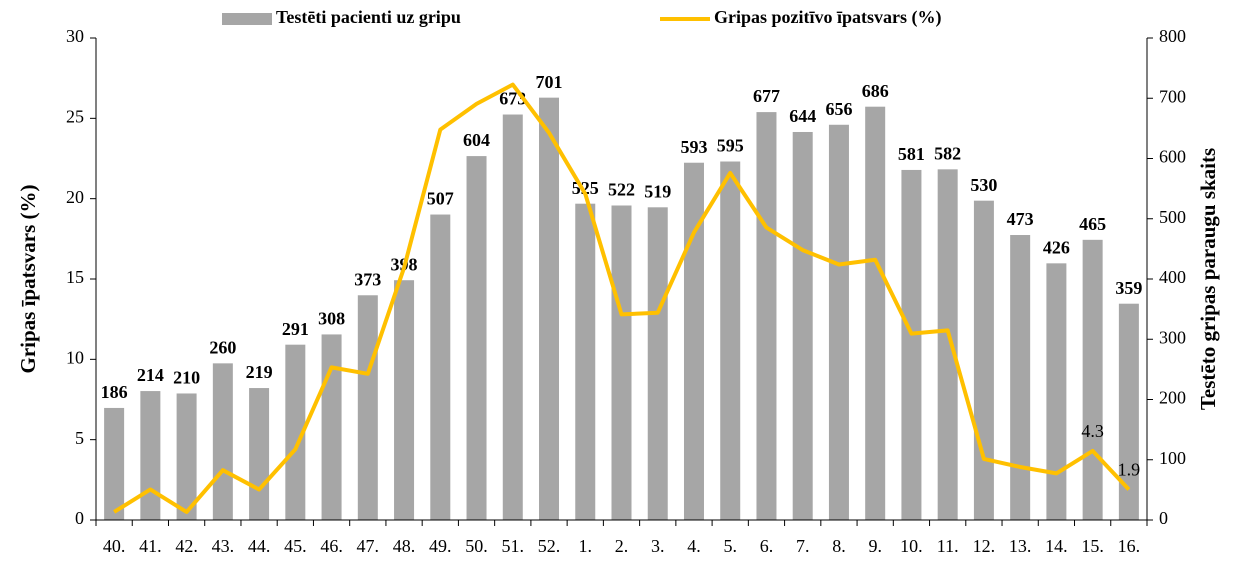 This screenshot has height=563, width=1235. Describe the element at coordinates (803, 546) in the screenshot. I see `x-tick-label: 7.` at that location.